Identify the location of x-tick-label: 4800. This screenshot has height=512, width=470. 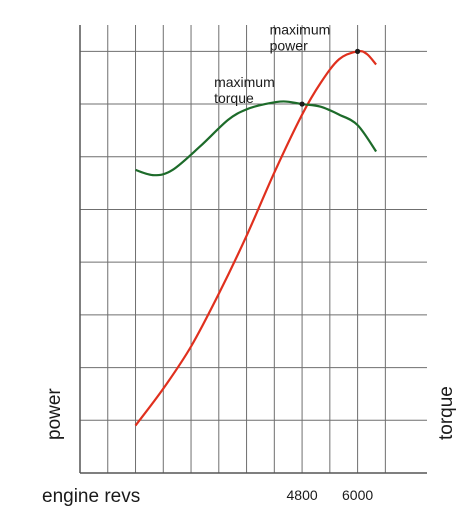
(302, 495).